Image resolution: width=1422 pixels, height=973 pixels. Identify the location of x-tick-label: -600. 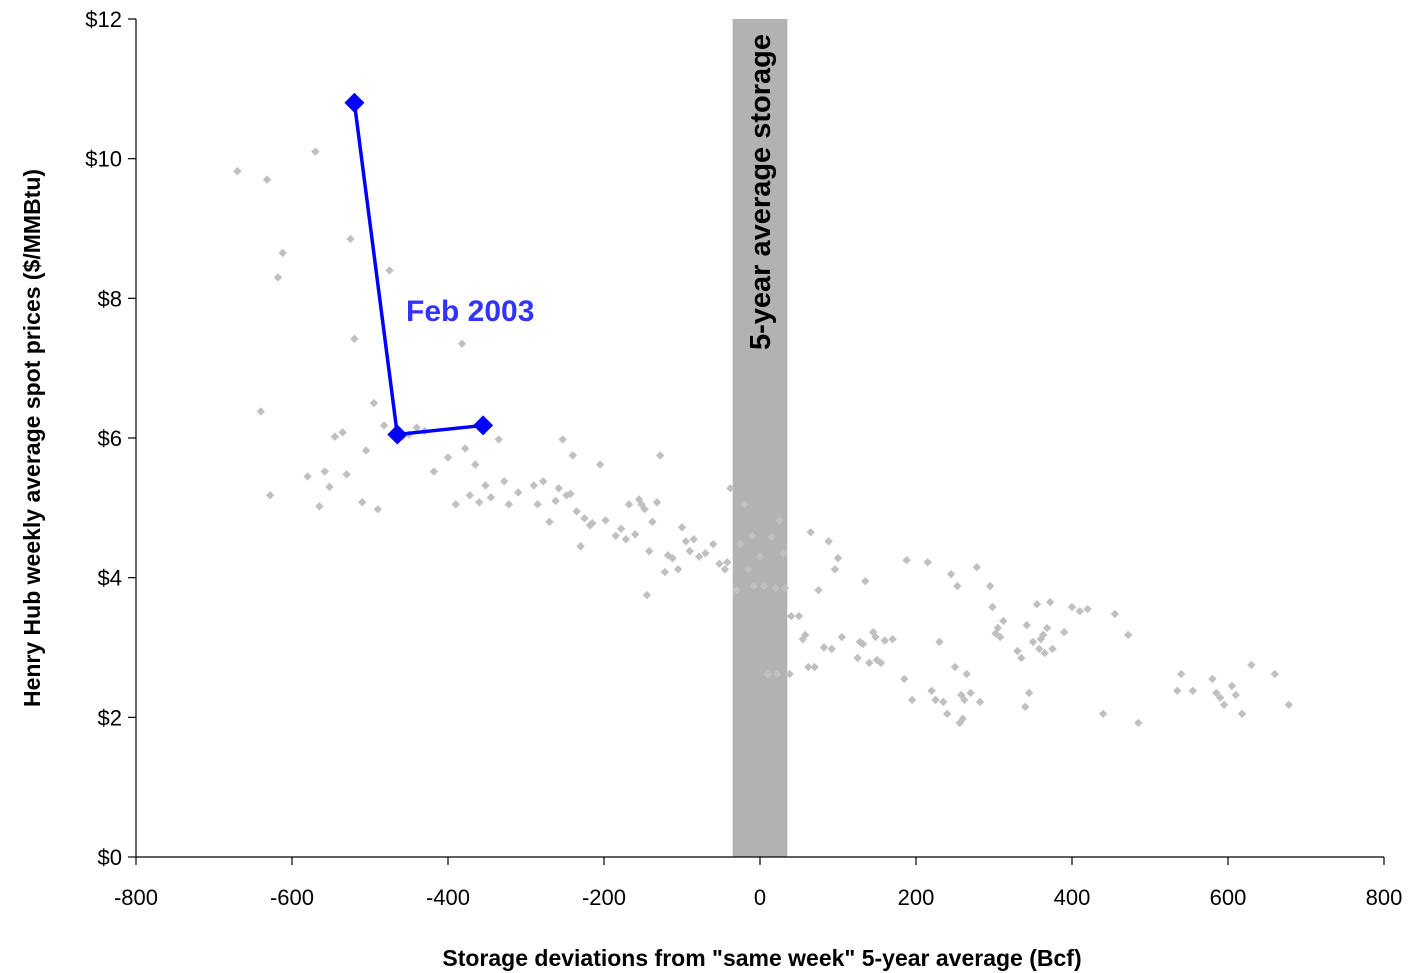
(292, 897).